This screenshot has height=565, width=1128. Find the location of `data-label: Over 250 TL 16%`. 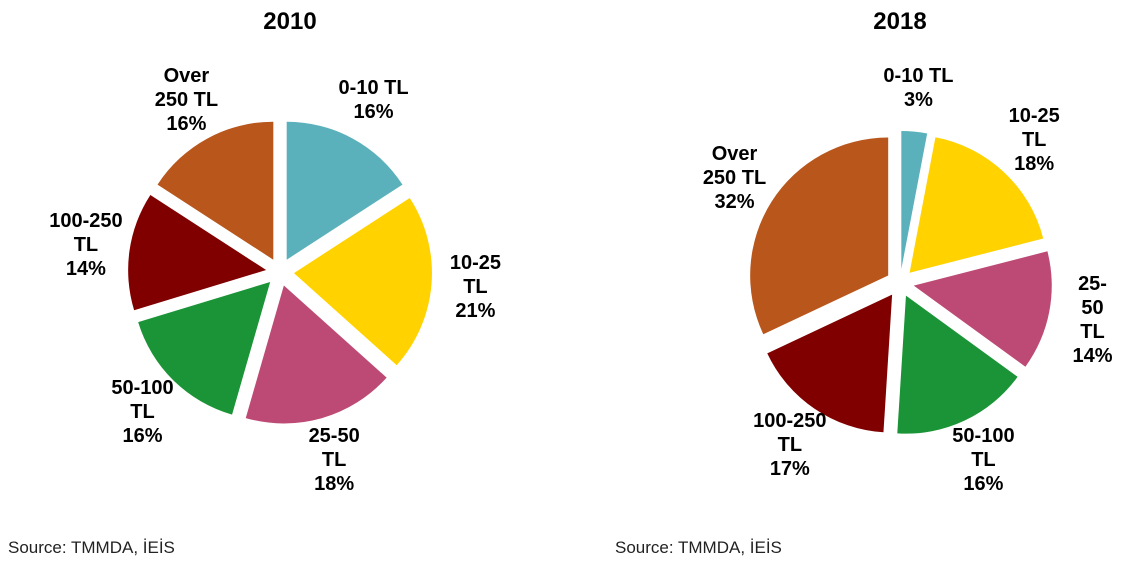

data-label: Over 250 TL 16% is located at coordinates (186, 100).